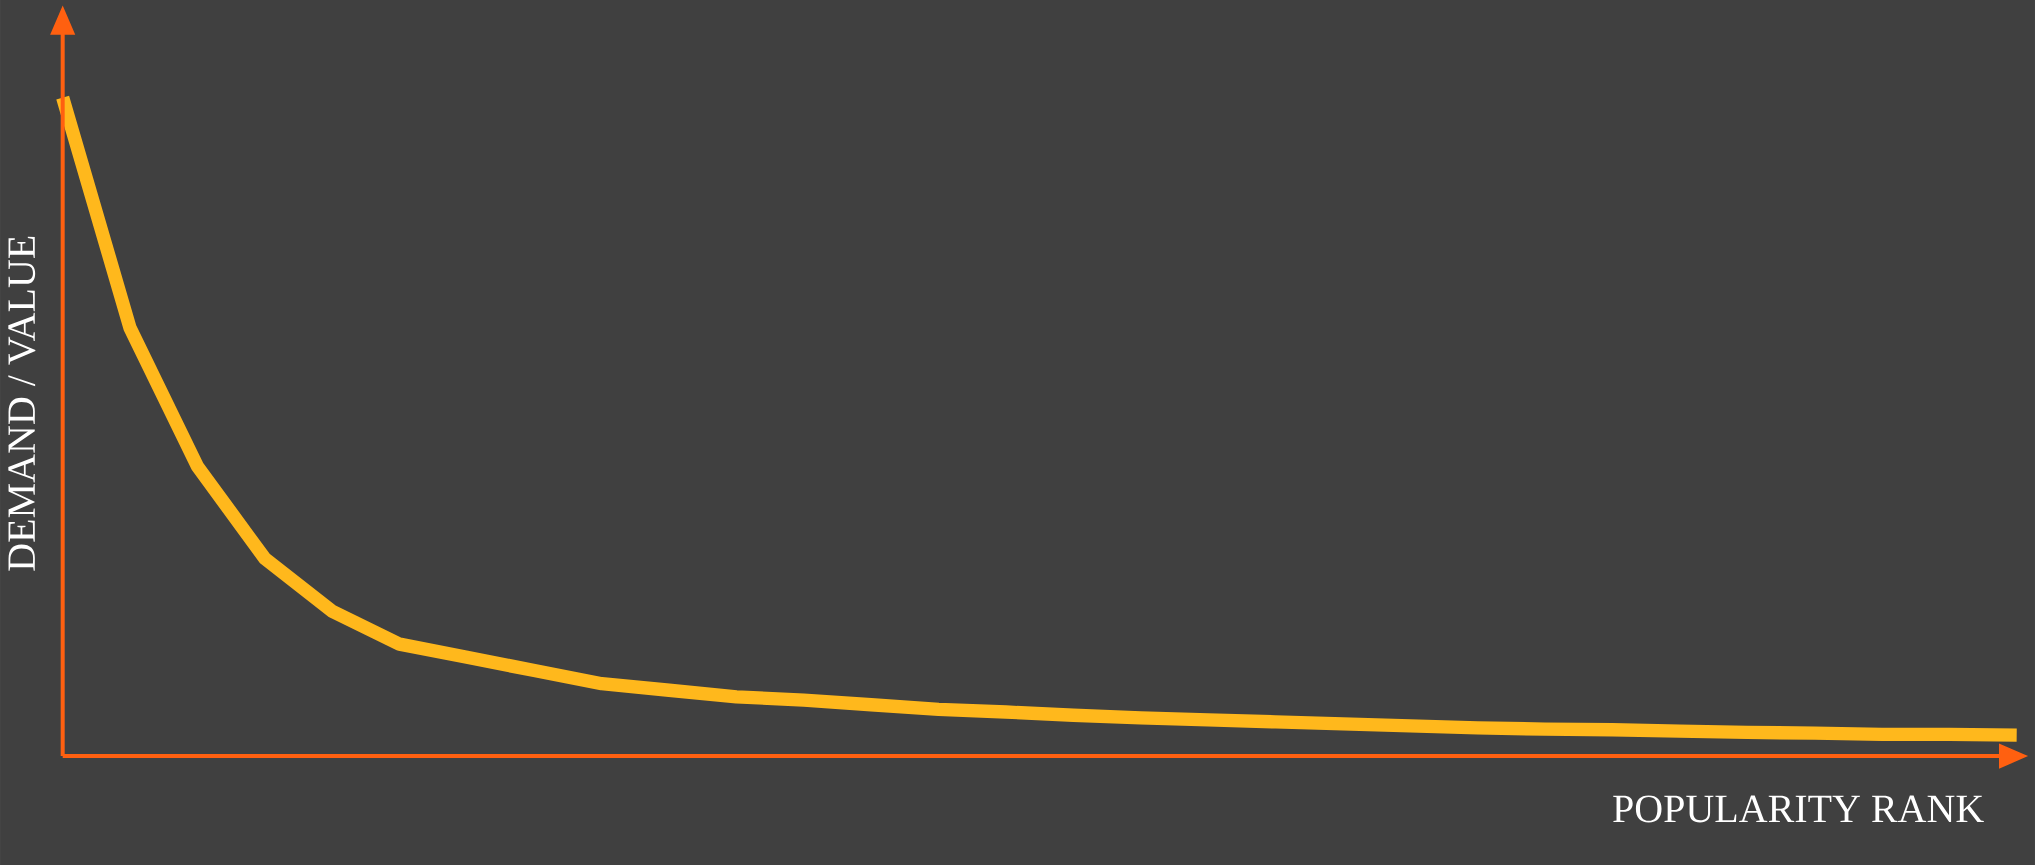  I want to click on x-axis-title: POPULARITY RANK, so click(1798, 809).